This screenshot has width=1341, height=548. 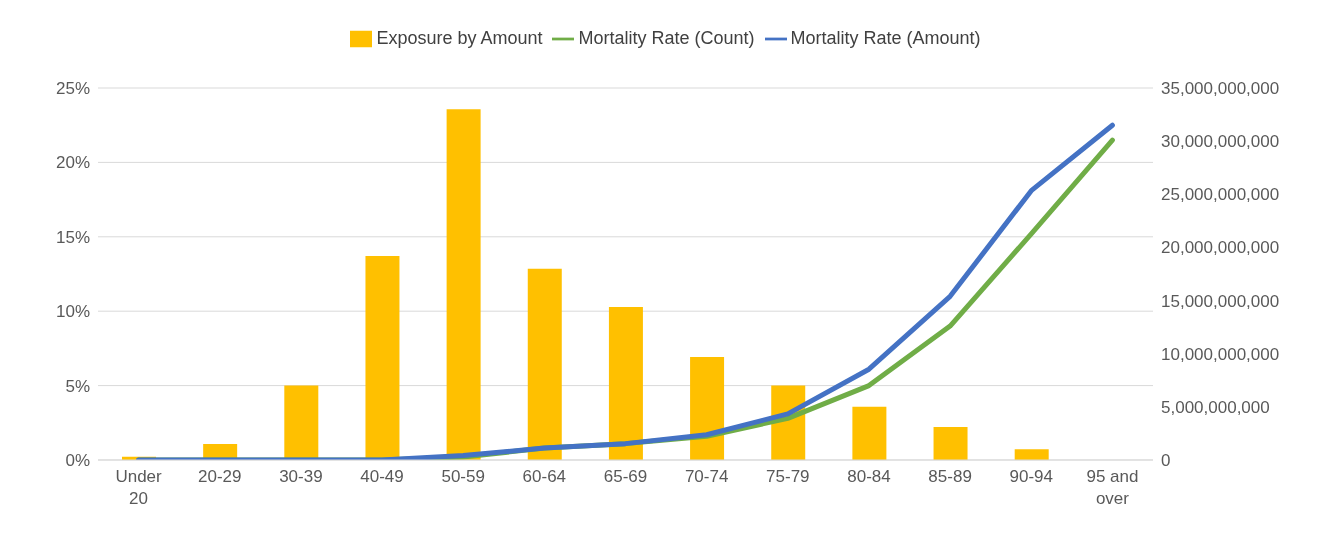 What do you see at coordinates (885, 38) in the screenshot?
I see `legend-label: Mortality Rate (Amount)` at bounding box center [885, 38].